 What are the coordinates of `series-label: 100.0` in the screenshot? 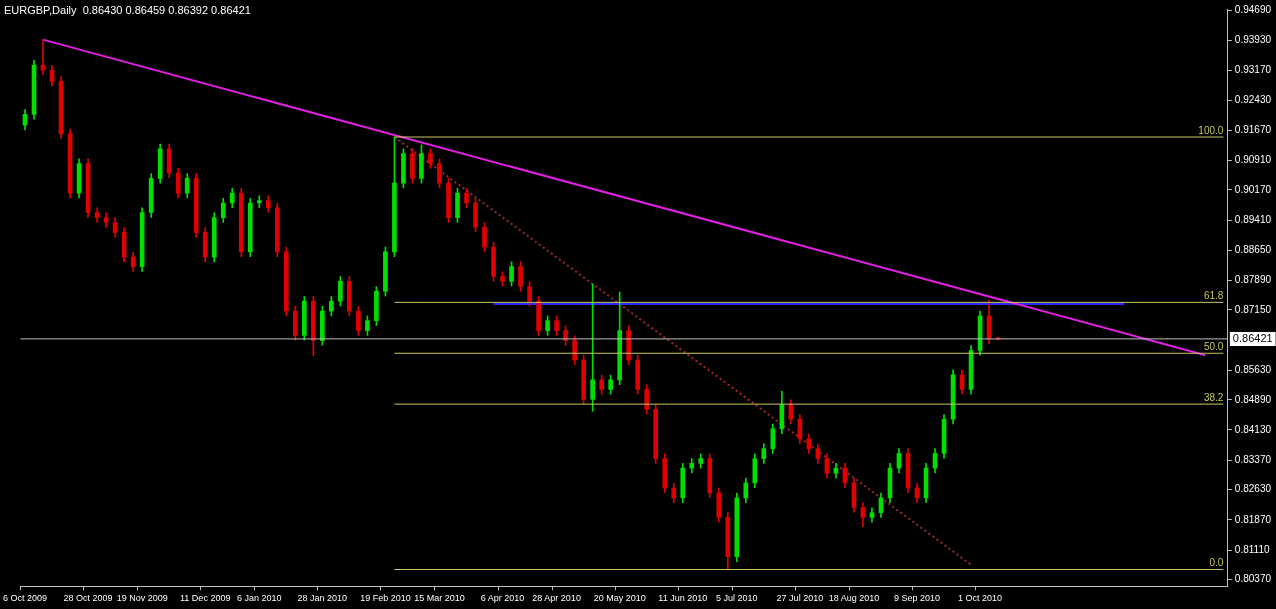 It's located at (1211, 130).